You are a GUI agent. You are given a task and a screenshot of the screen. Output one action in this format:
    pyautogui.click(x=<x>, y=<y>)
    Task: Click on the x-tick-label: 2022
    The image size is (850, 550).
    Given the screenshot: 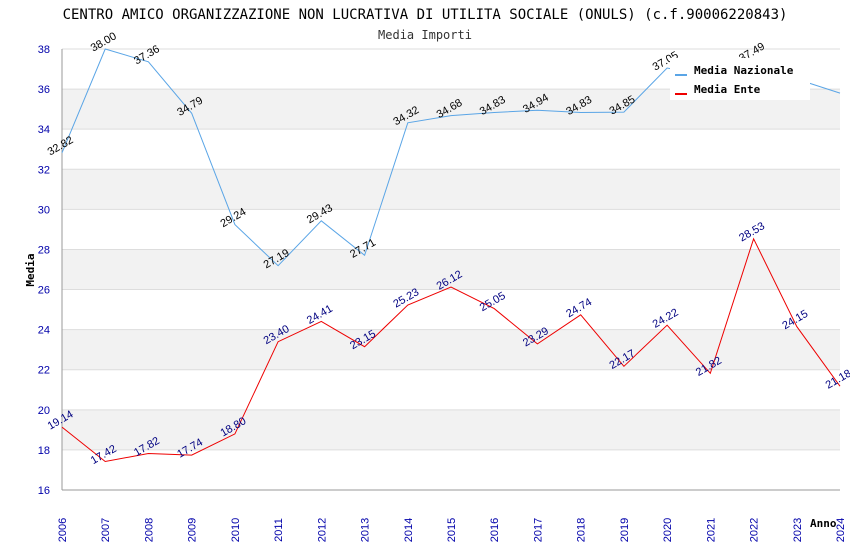 What is the action you would take?
    pyautogui.click(x=755, y=530)
    